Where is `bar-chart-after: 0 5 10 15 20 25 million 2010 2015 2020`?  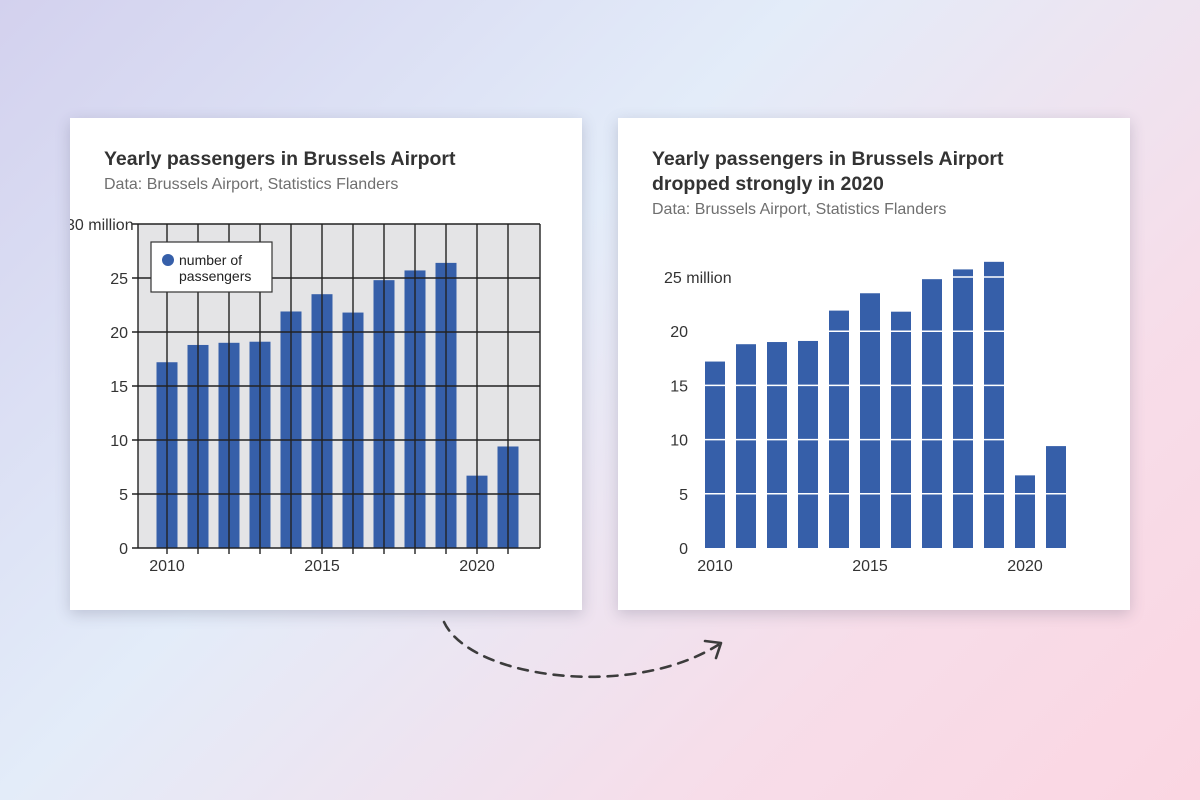 bar-chart-after: 0 5 10 15 20 25 million 2010 2015 2020 is located at coordinates (867, 418).